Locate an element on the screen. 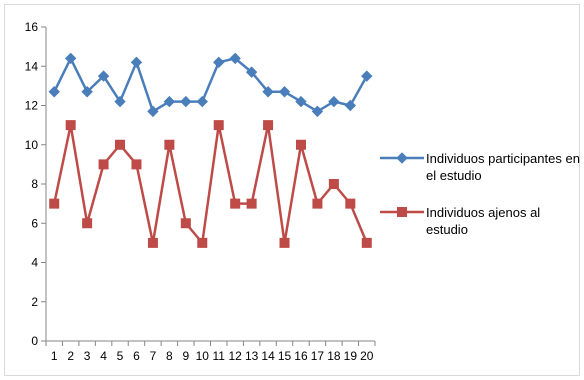  y-tick-label: 8 is located at coordinates (34, 184).